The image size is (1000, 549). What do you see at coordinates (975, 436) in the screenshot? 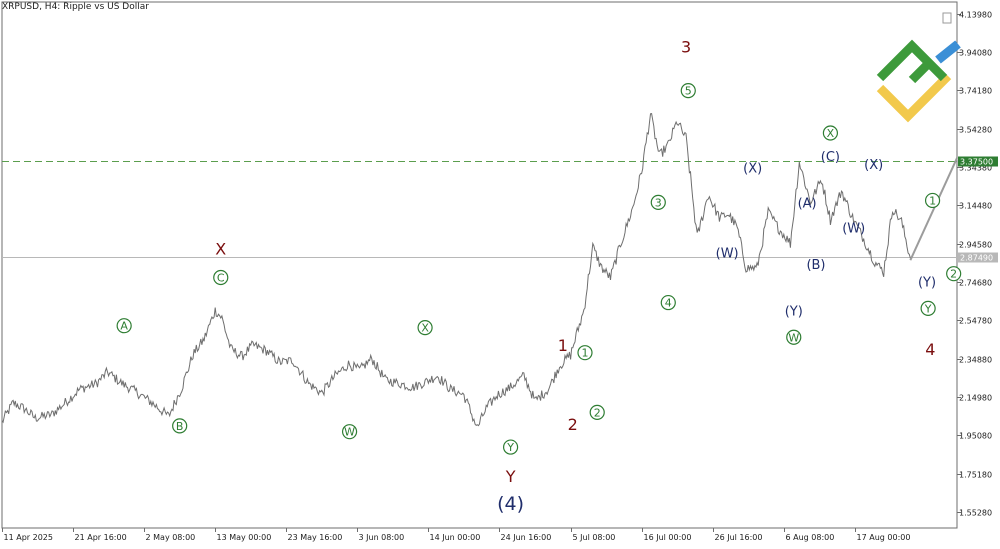
I see `y-tick-label: 1.95080` at bounding box center [975, 436].